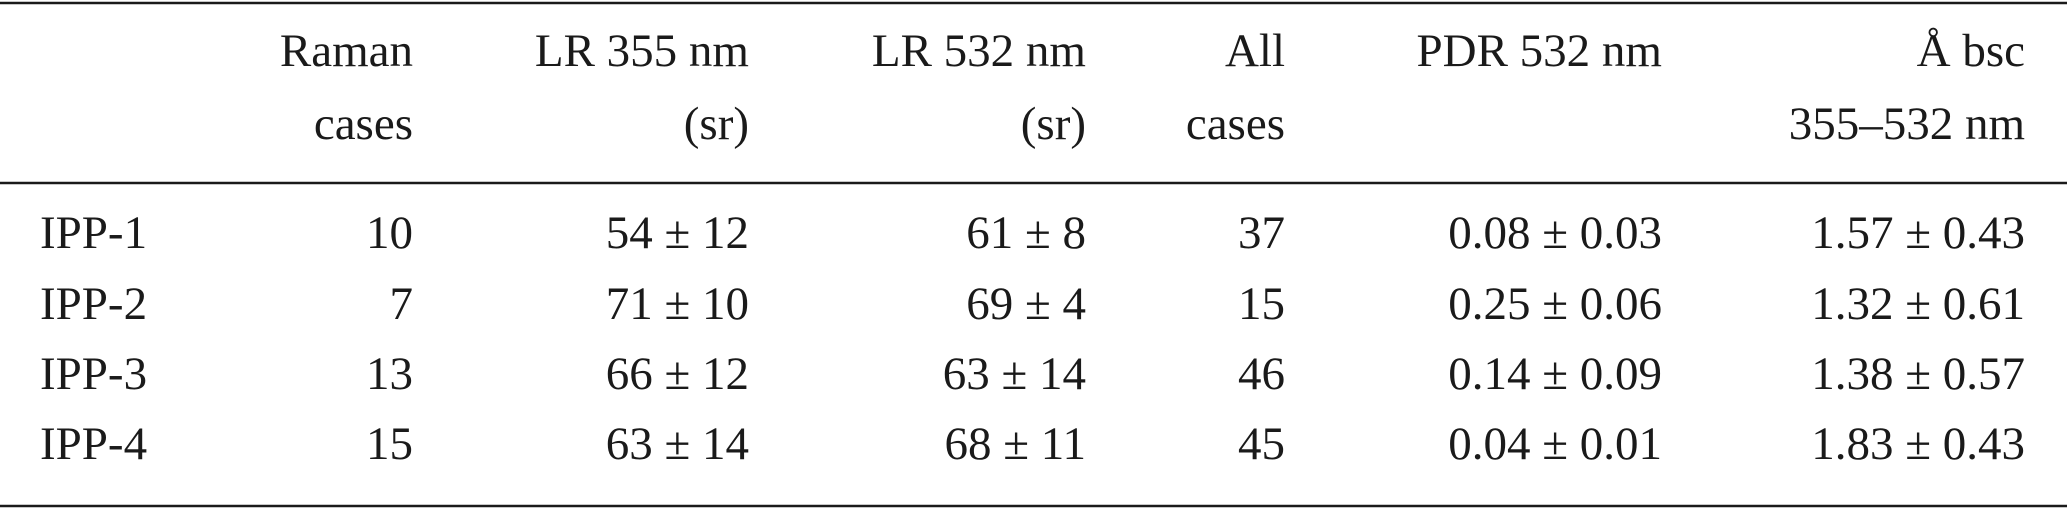 The width and height of the screenshot is (2067, 510). What do you see at coordinates (1261, 374) in the screenshot?
I see `table-cell: 46` at bounding box center [1261, 374].